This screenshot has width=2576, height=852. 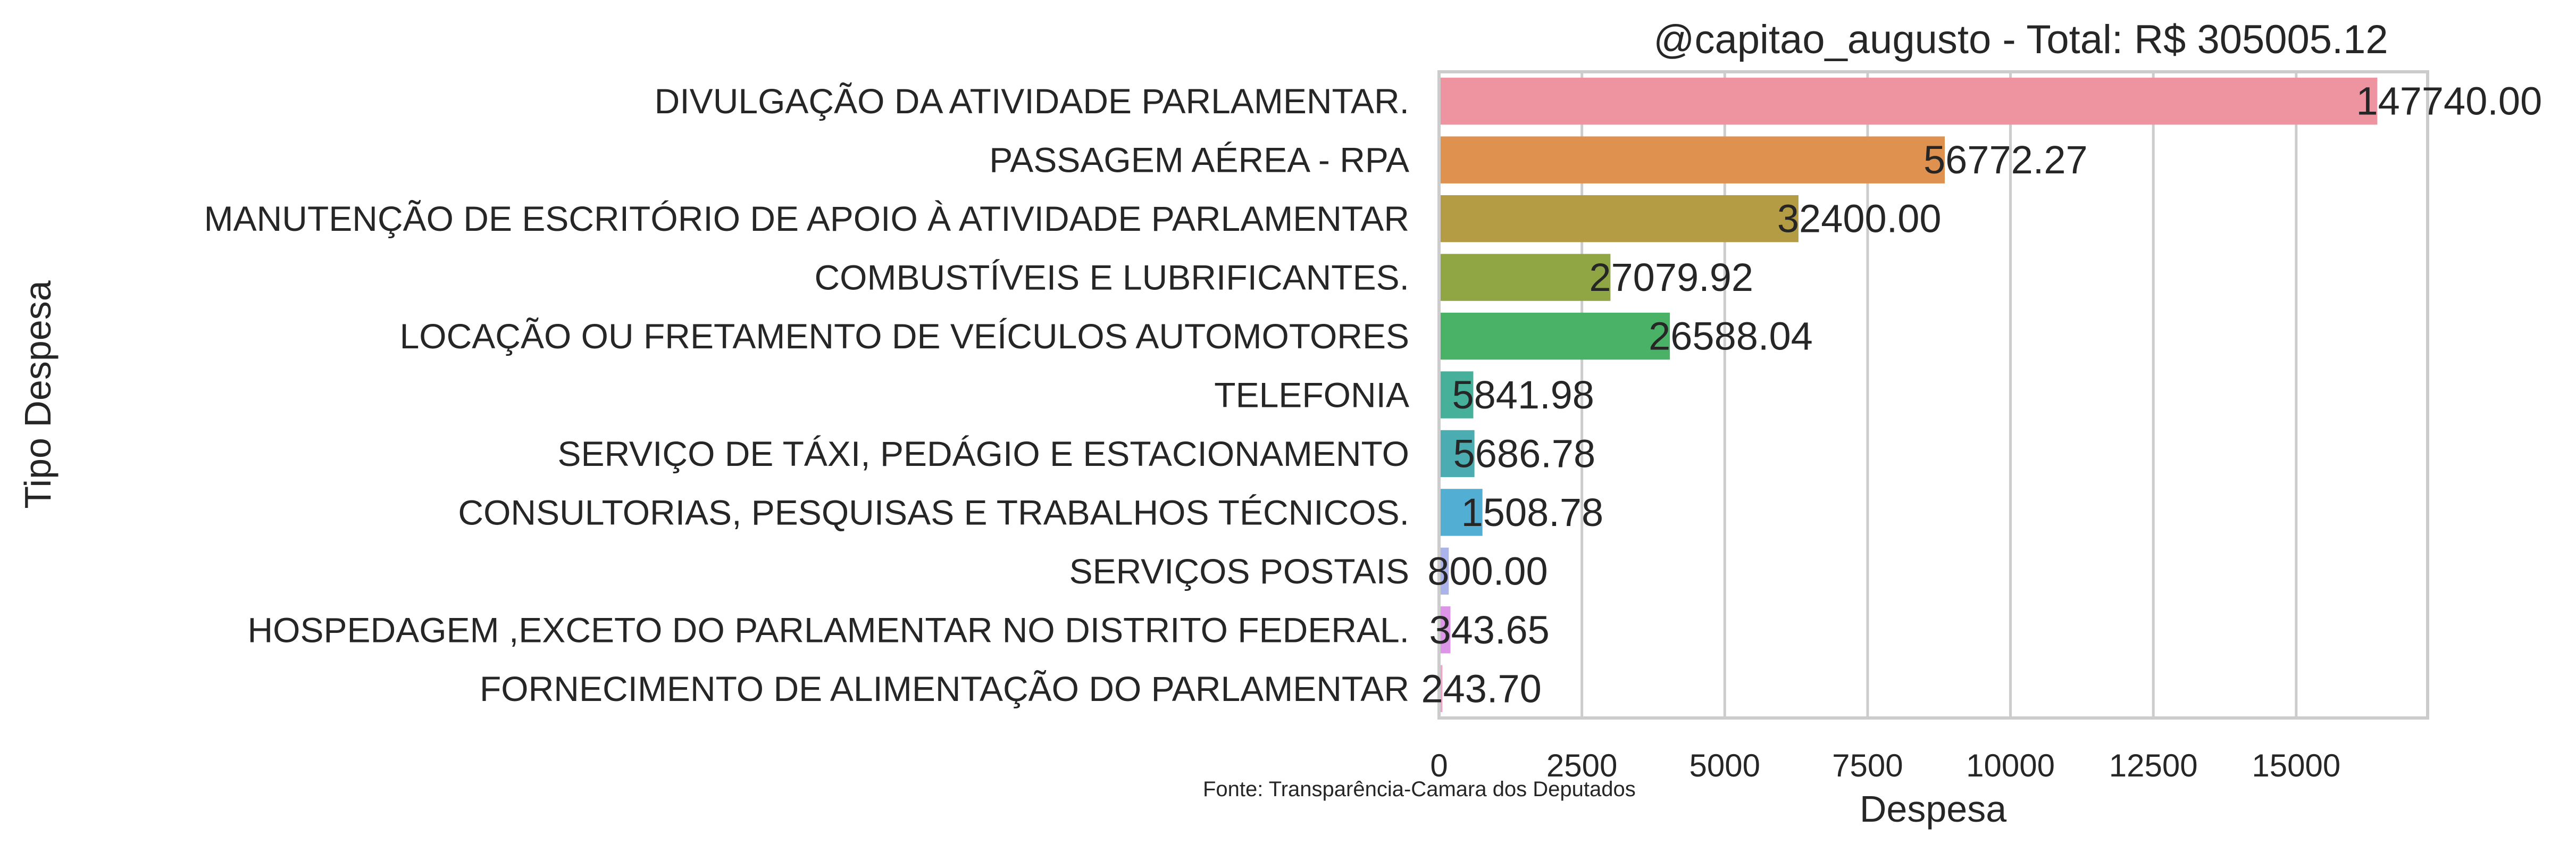 I want to click on y-axis-title: Tipo Despesa, so click(x=37, y=394).